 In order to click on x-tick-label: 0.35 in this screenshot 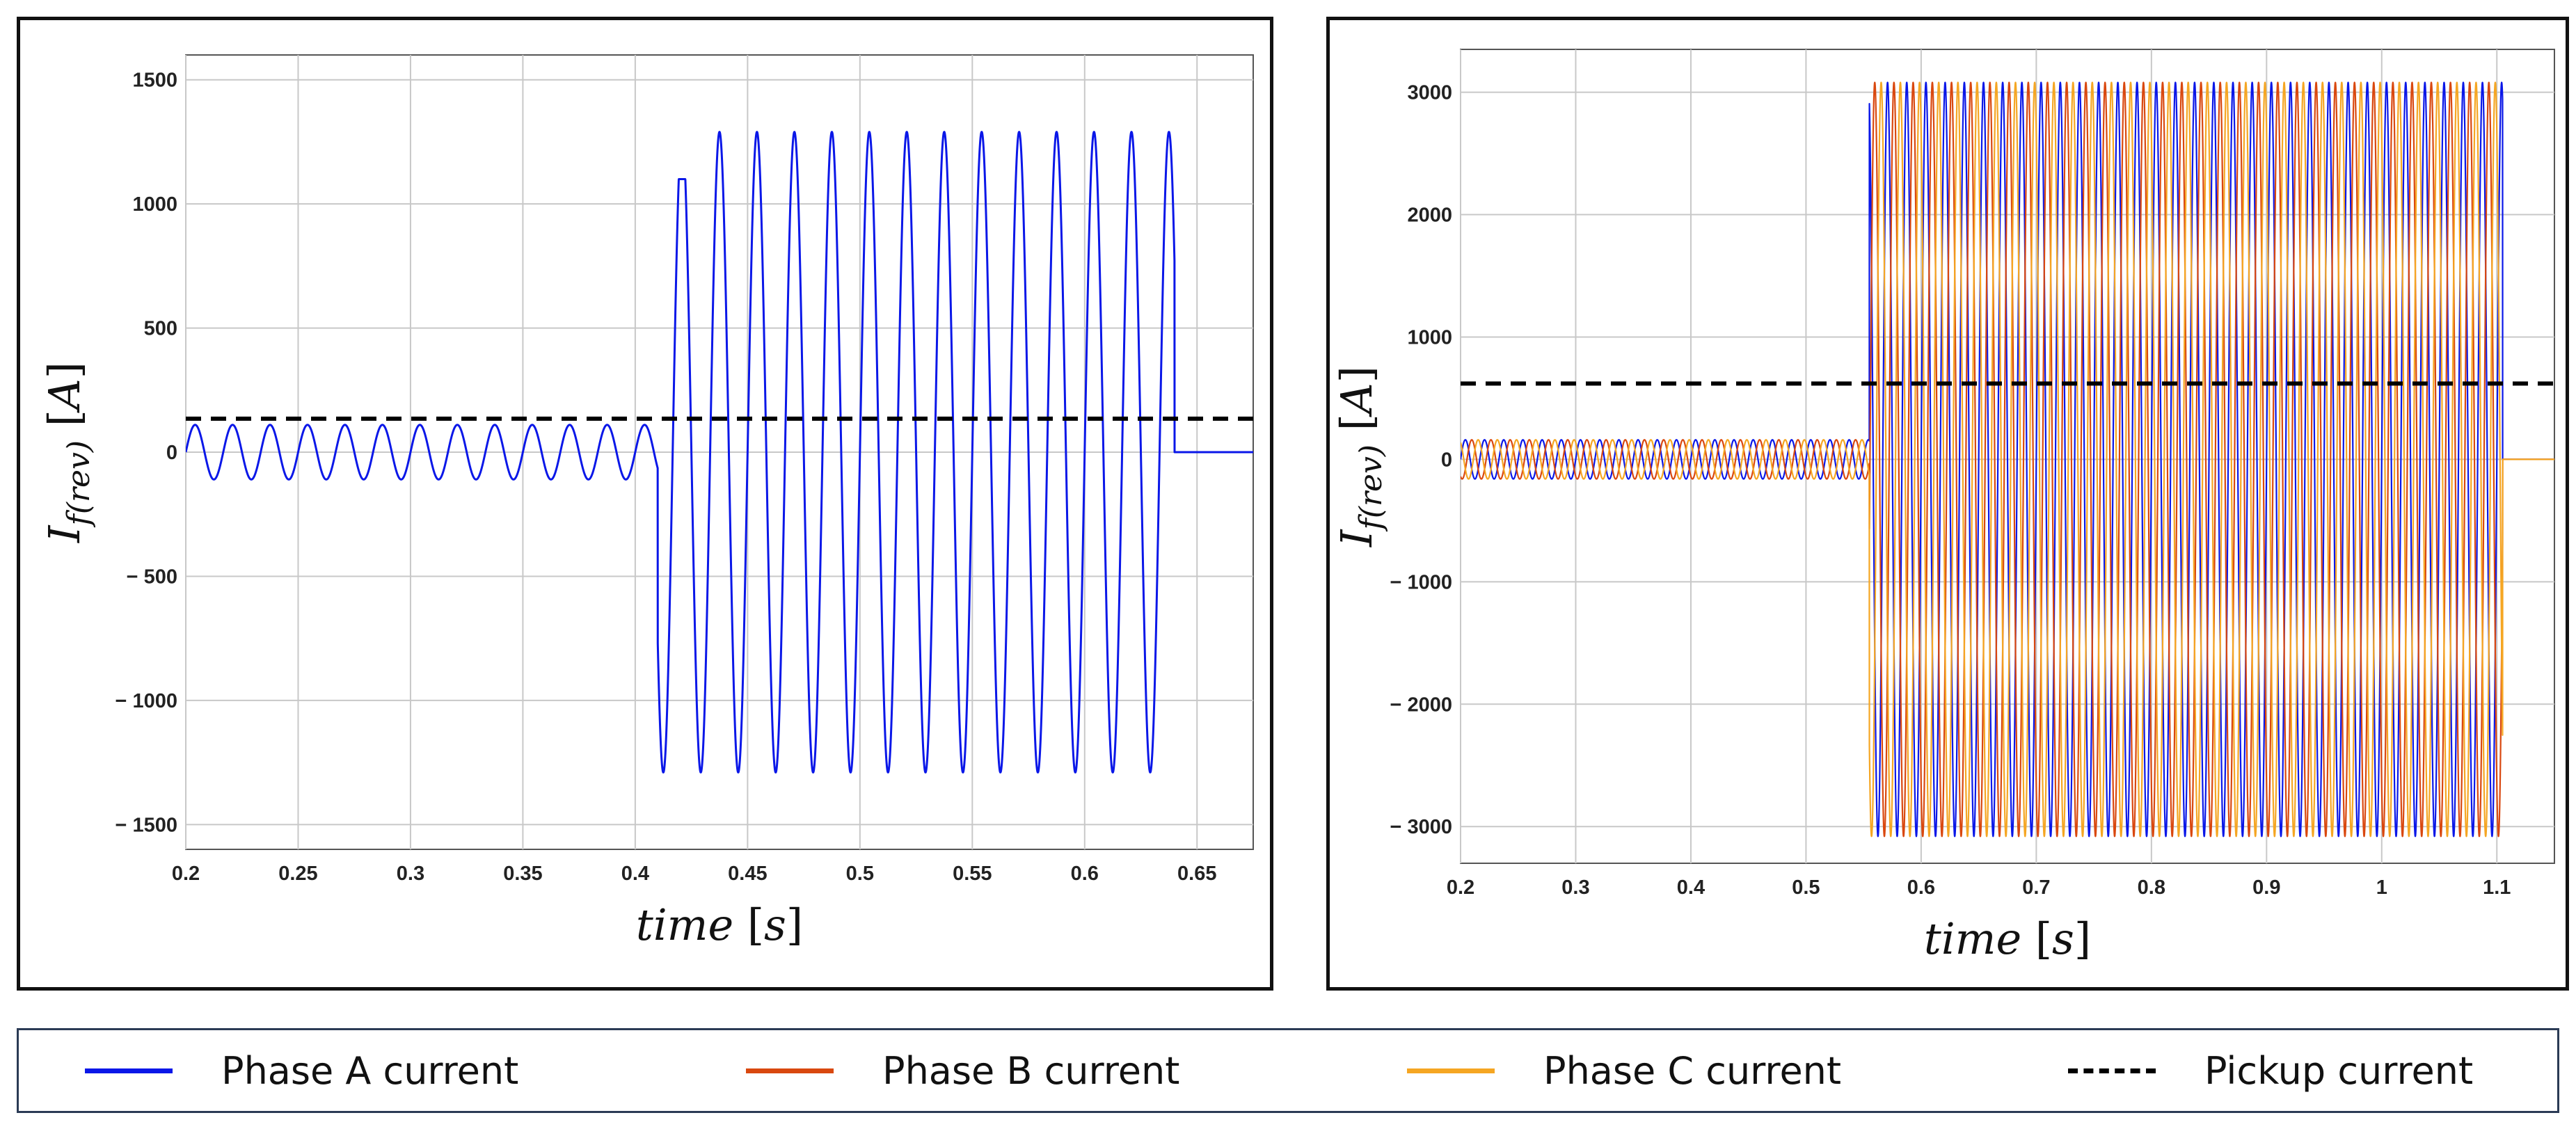, I will do `click(522, 874)`.